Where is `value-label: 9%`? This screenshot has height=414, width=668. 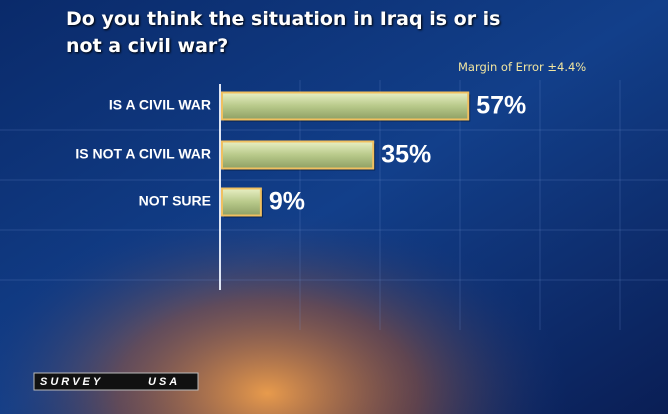
value-label: 9% is located at coordinates (287, 202).